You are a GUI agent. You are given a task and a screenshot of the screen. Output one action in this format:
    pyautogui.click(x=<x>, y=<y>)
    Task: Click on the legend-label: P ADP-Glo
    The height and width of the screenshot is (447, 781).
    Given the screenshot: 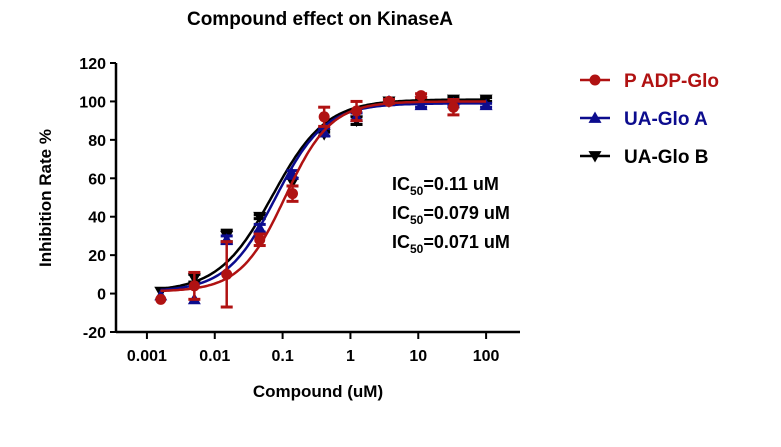 What is the action you would take?
    pyautogui.click(x=671, y=81)
    